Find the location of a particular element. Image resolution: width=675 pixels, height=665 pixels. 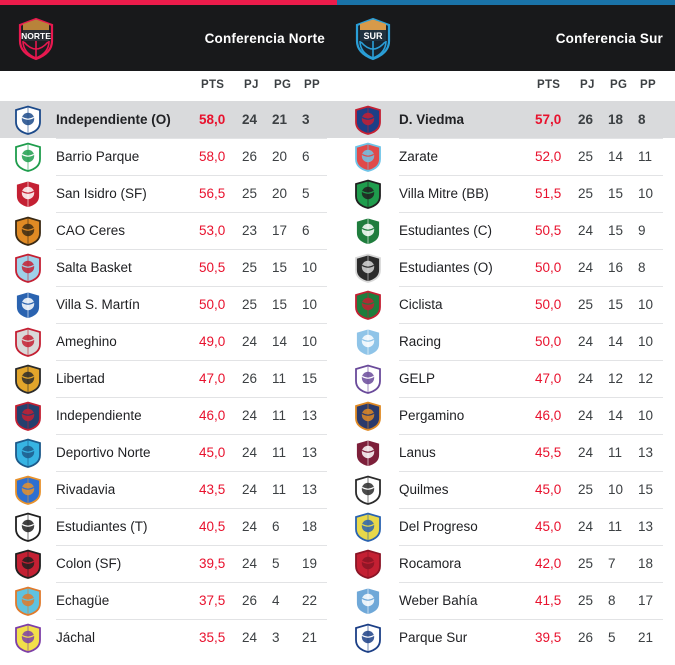

table-row: Estudiantes (C) 50,5 24 15 9 is located at coordinates (506, 230).